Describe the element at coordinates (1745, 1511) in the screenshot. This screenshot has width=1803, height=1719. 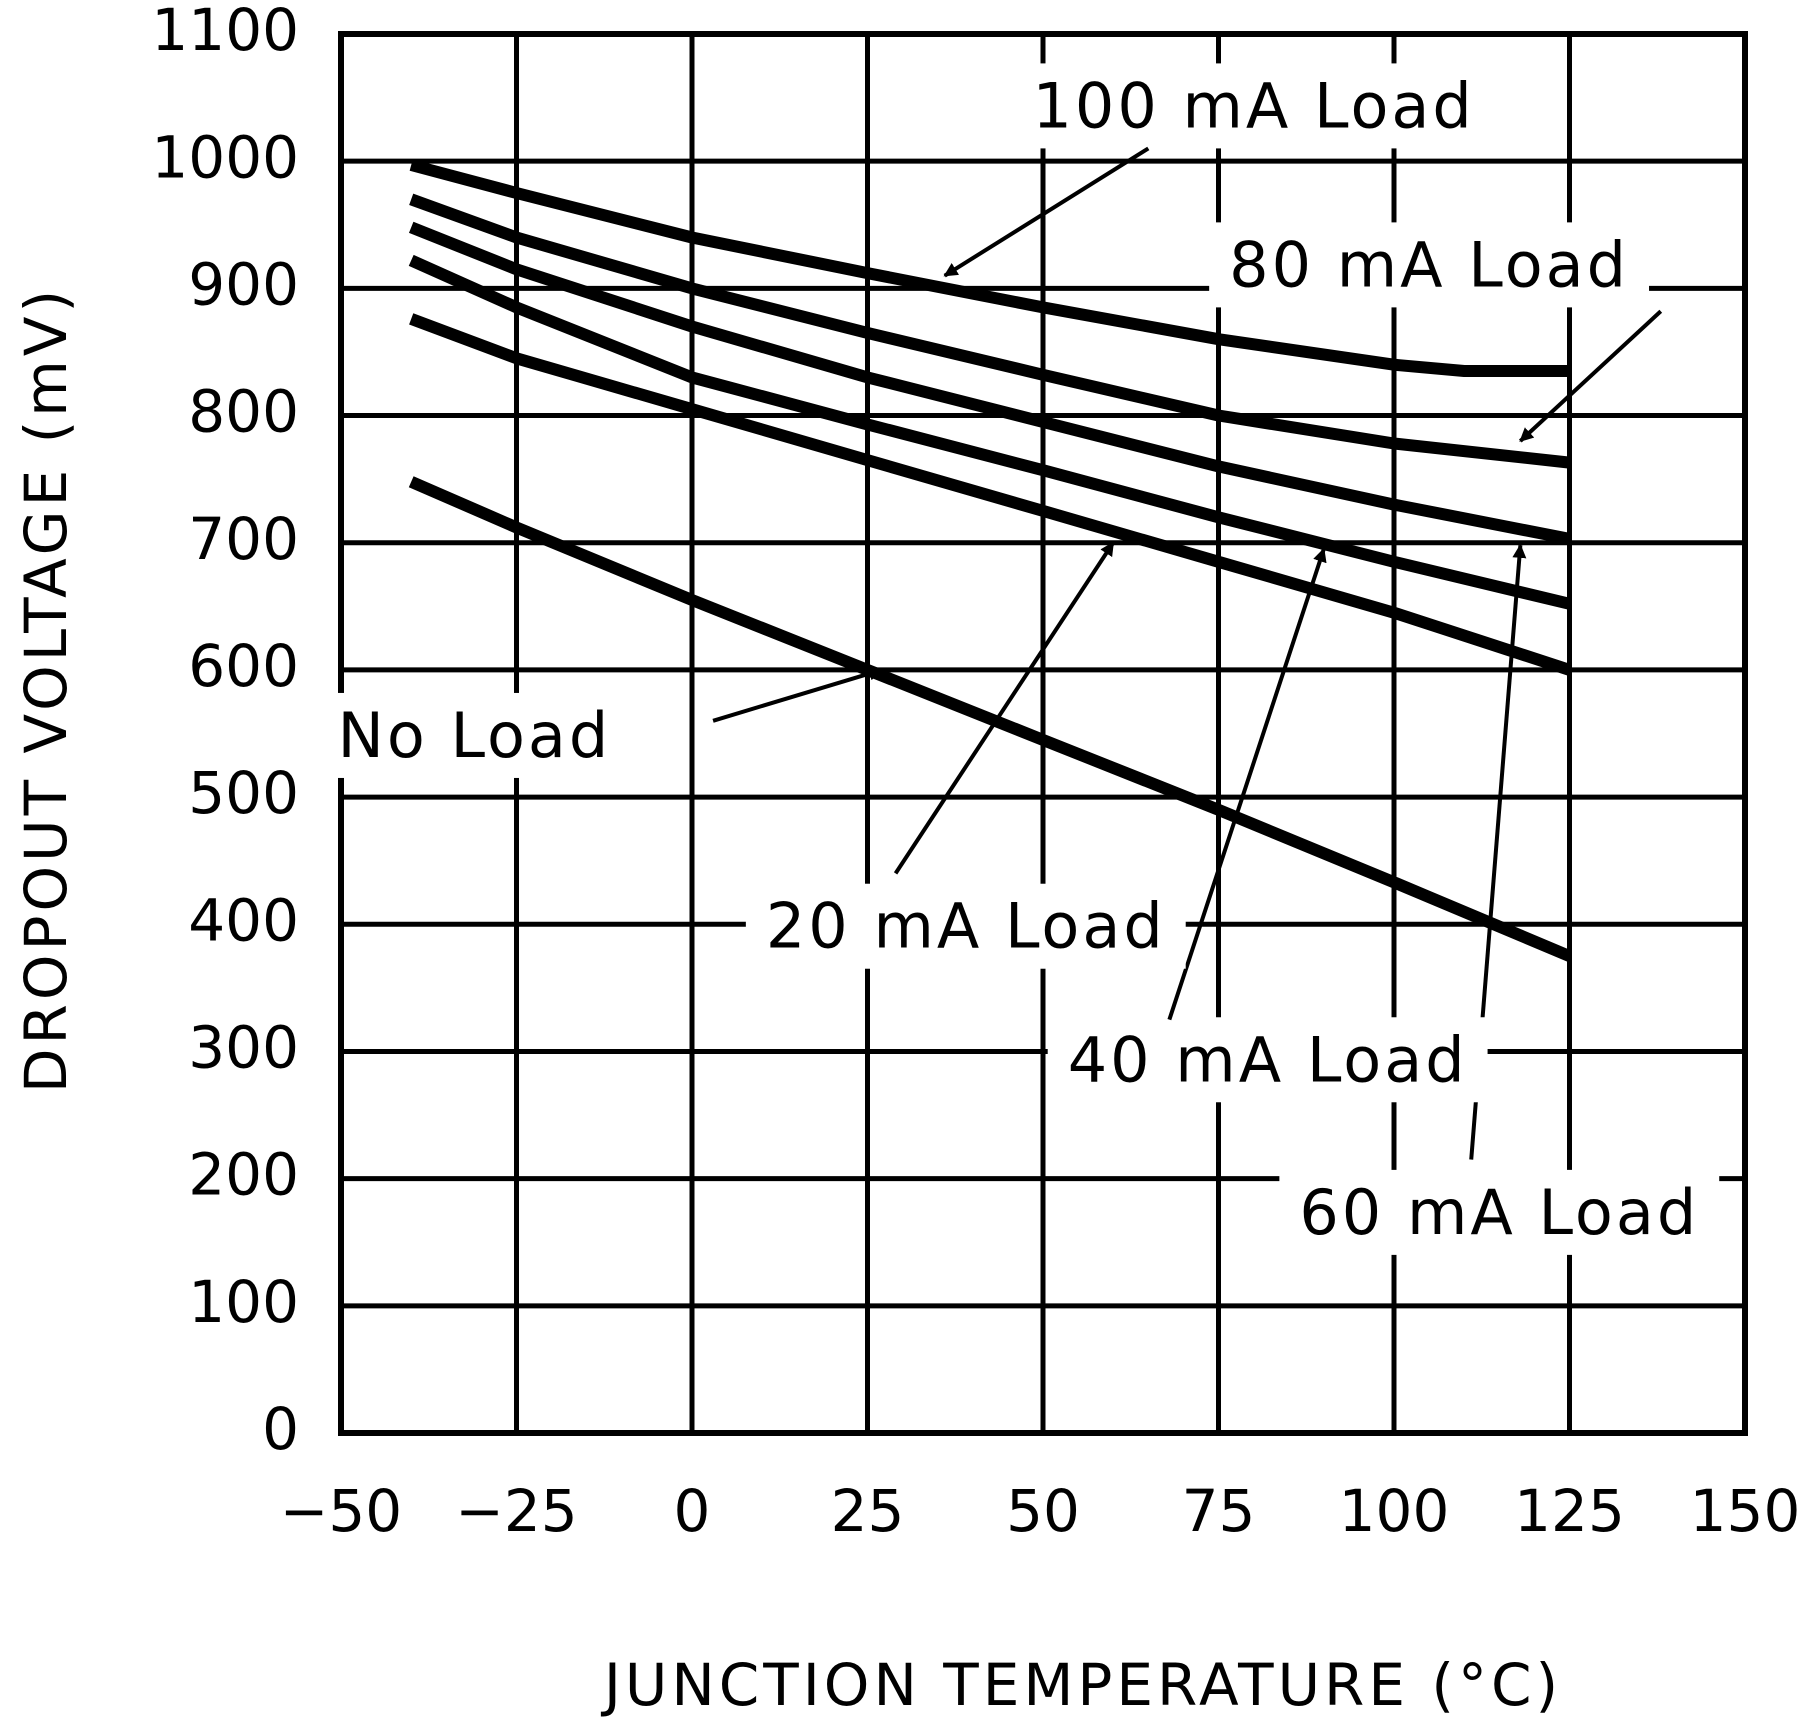
I see `x-tick-label: 150` at that location.